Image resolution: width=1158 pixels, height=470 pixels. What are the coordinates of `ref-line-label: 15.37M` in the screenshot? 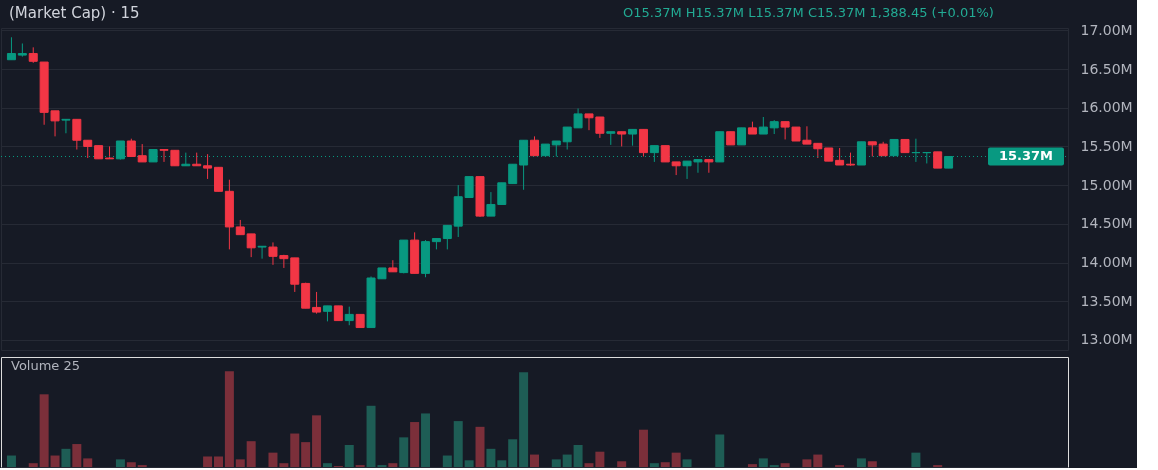 It's located at (1026, 156).